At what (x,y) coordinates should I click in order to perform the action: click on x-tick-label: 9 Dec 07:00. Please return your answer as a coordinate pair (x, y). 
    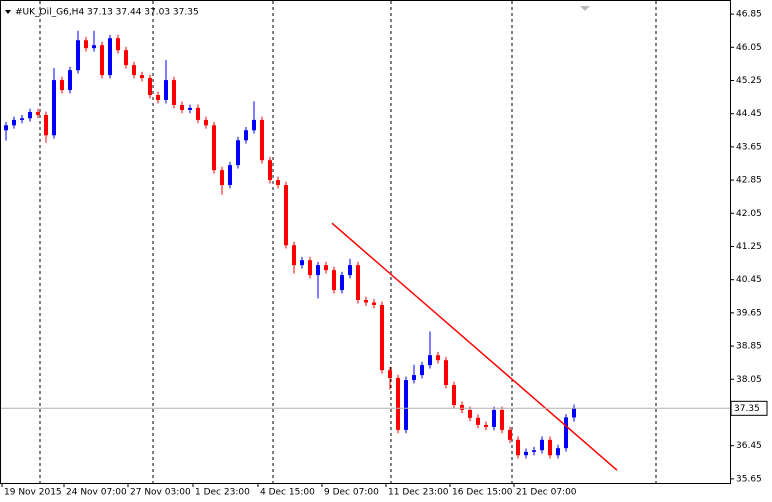
    Looking at the image, I should click on (351, 493).